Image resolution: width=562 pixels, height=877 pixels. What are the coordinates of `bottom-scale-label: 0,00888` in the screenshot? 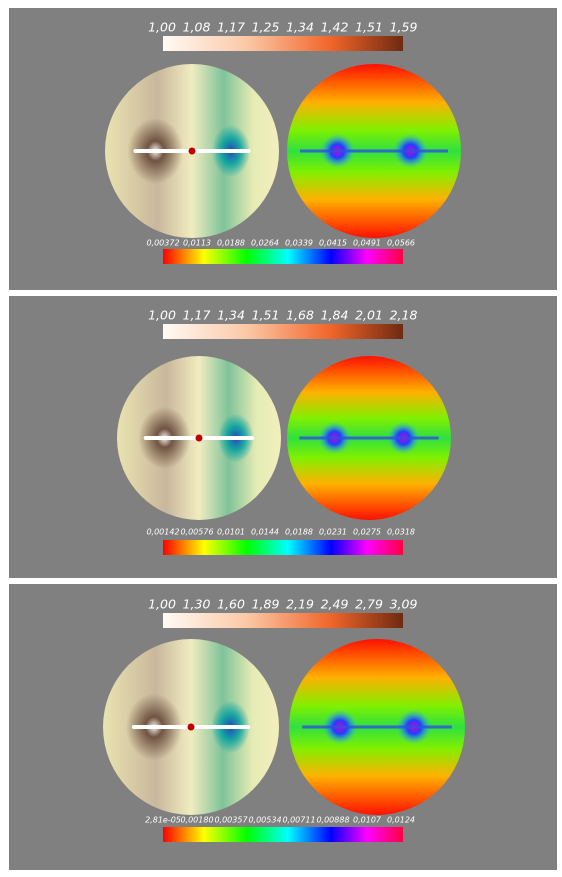 It's located at (332, 820).